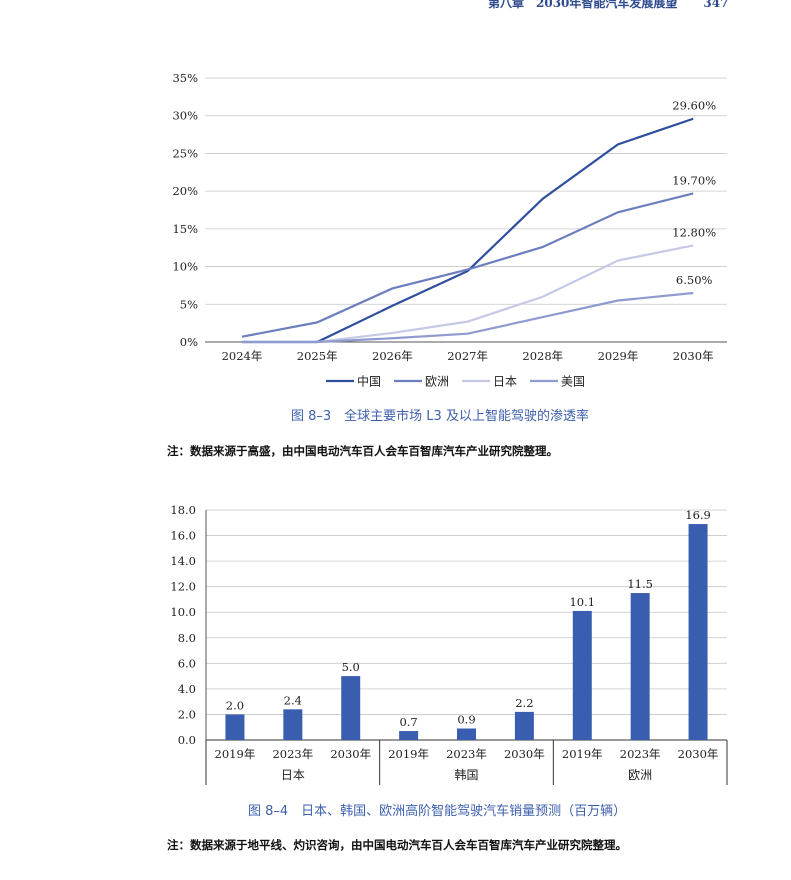  What do you see at coordinates (293, 775) in the screenshot?
I see `group-label: 日本` at bounding box center [293, 775].